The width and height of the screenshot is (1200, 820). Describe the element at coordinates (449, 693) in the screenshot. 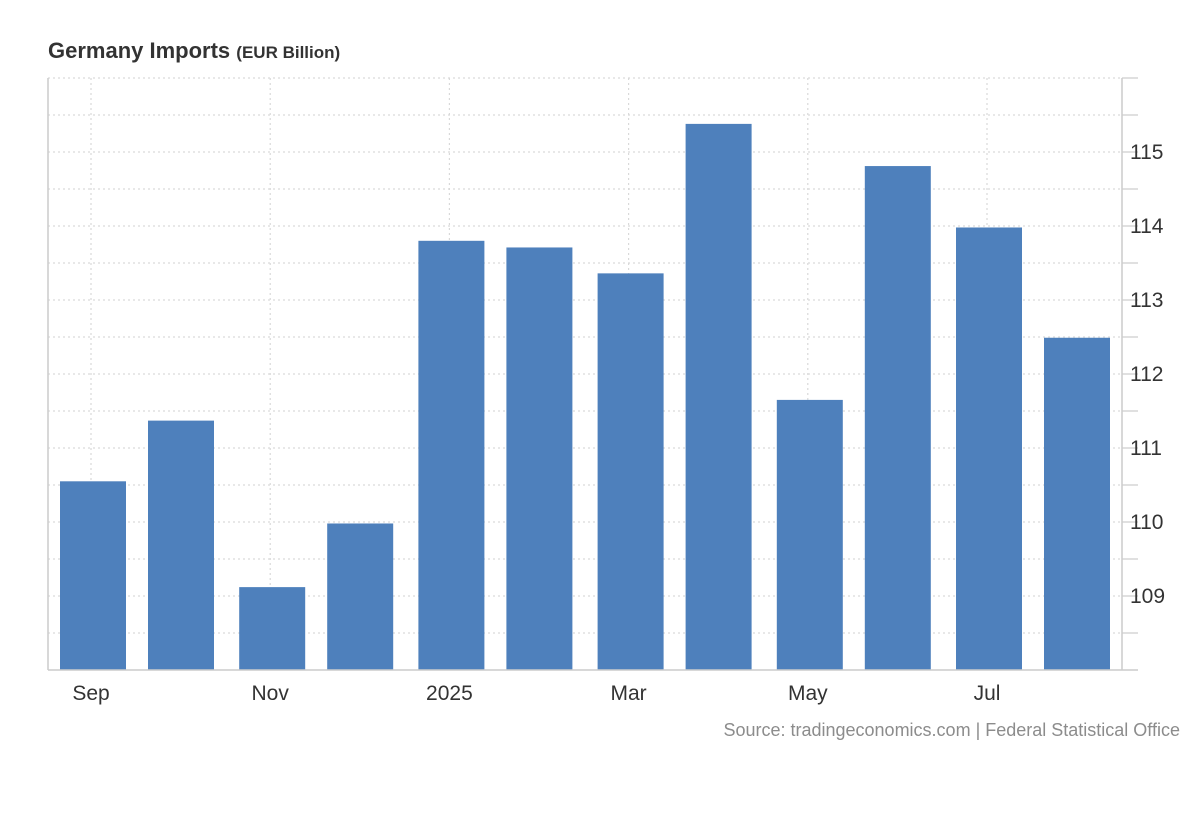

I see `x-tick-label: 2025` at that location.